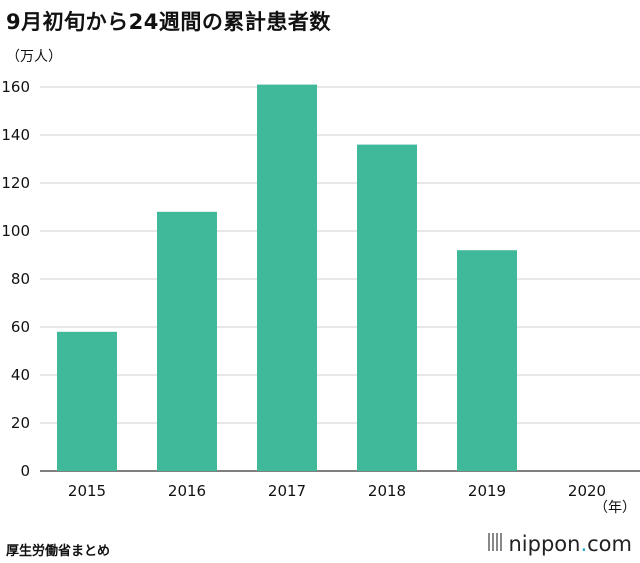 This screenshot has height=563, width=640. Describe the element at coordinates (87, 401) in the screenshot. I see `bar-2015` at that location.